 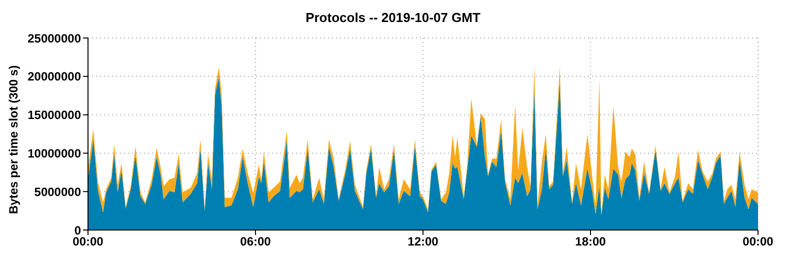 What do you see at coordinates (256, 241) in the screenshot?
I see `x-tick-label: 06:00` at bounding box center [256, 241].